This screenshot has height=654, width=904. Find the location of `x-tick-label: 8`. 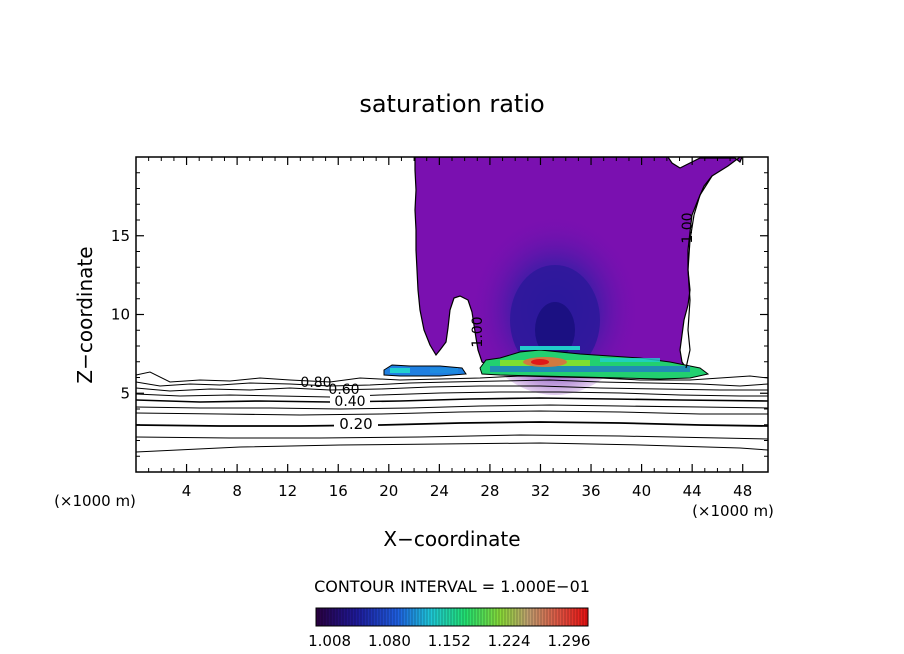

x-tick-label: 8 is located at coordinates (237, 491).